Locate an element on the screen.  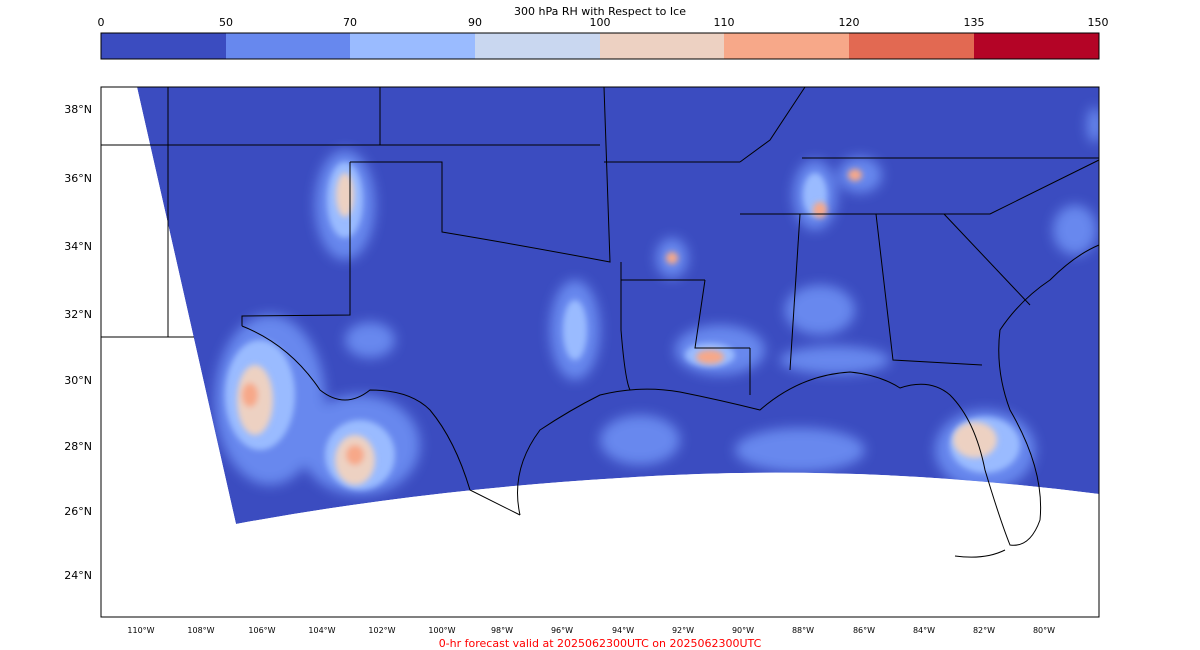
lon-label: 80°W is located at coordinates (1044, 630).